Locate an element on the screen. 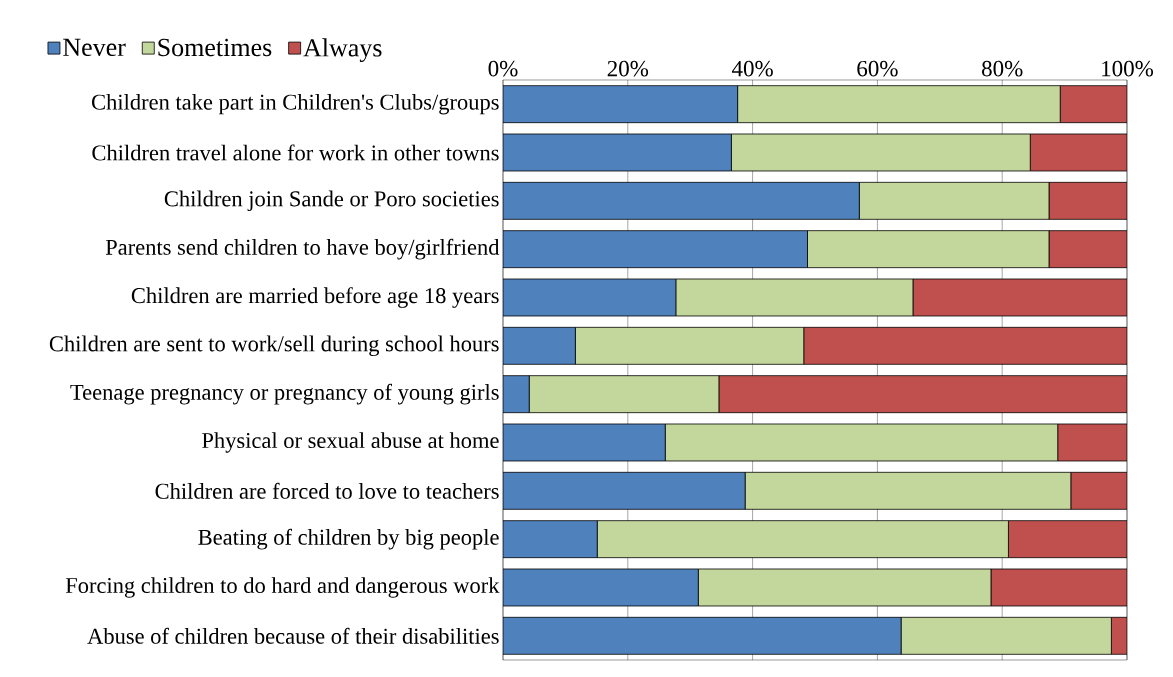  x-tick-label: 20% is located at coordinates (628, 68).